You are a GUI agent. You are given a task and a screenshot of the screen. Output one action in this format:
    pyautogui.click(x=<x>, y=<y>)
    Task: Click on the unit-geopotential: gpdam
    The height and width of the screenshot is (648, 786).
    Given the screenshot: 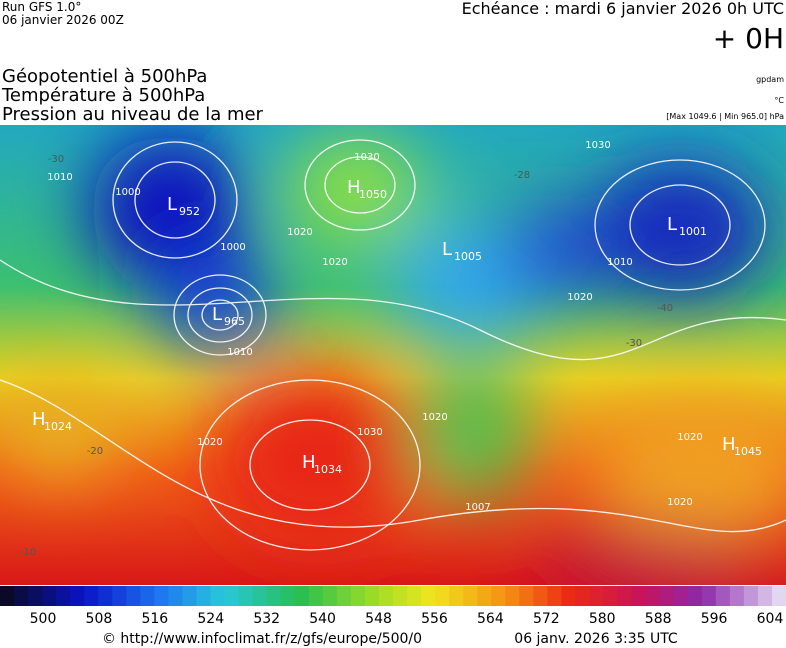 What is the action you would take?
    pyautogui.click(x=770, y=79)
    